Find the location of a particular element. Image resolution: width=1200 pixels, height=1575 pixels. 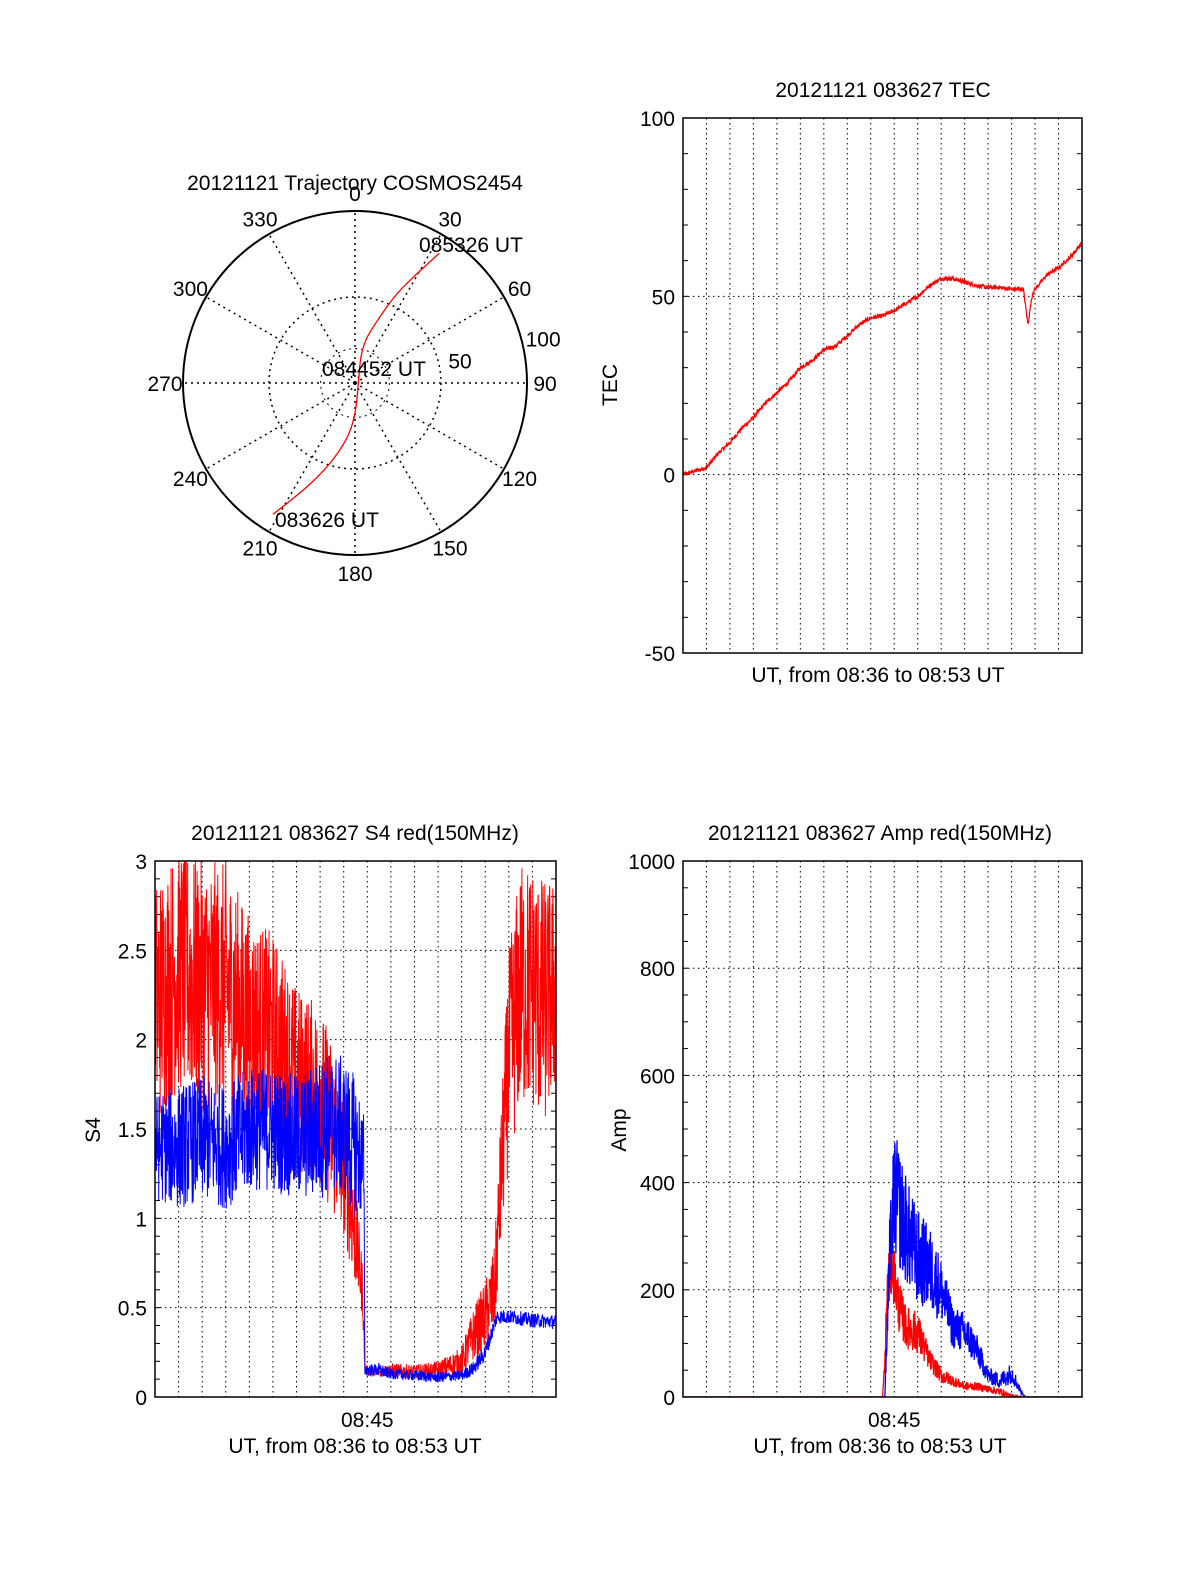

y-tick-label: 50 is located at coordinates (663, 297).